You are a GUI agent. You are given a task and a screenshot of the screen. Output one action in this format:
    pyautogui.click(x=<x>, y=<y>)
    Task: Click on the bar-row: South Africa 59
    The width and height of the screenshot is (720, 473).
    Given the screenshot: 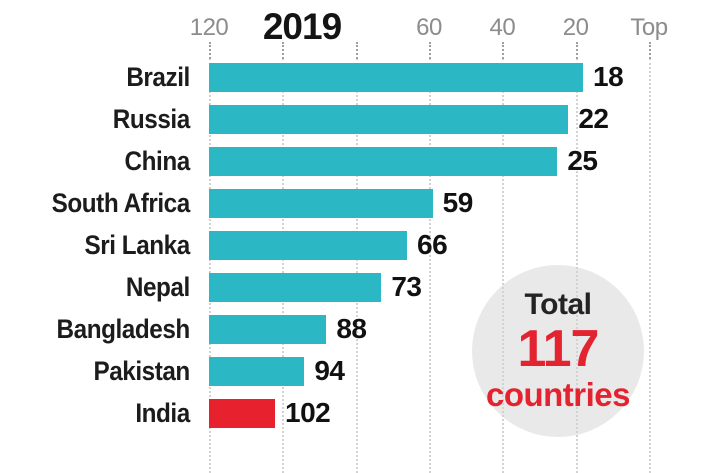 What is the action you would take?
    pyautogui.click(x=360, y=203)
    